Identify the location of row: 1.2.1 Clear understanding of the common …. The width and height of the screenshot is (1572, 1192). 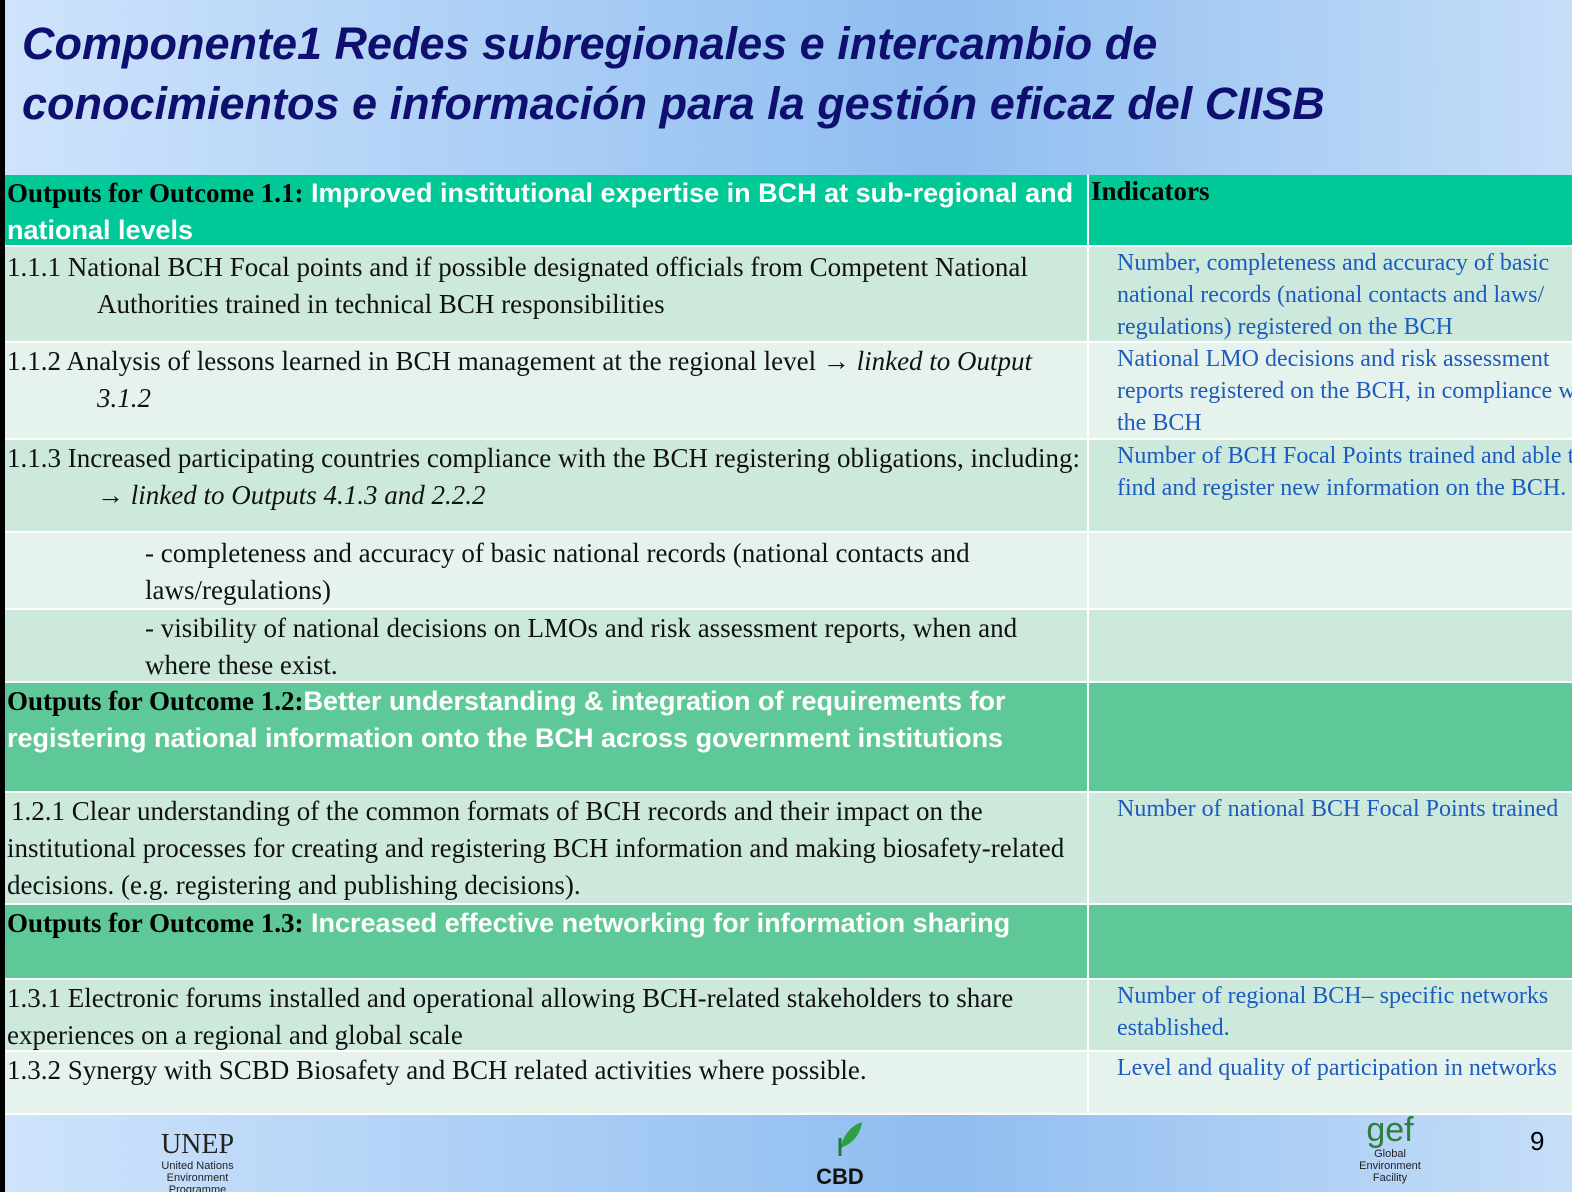
(788, 849).